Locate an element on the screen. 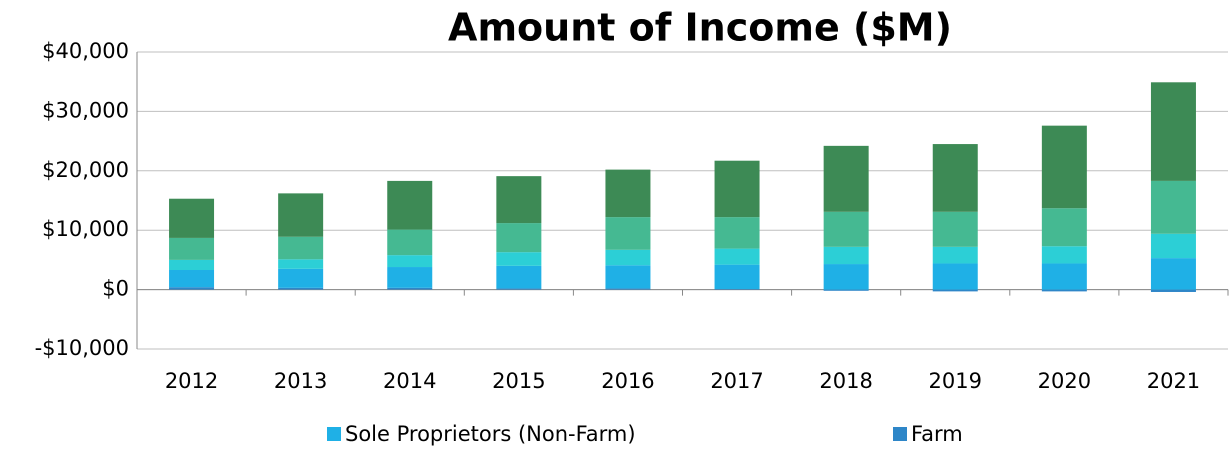  x-tick-label: 2018 is located at coordinates (845, 381).